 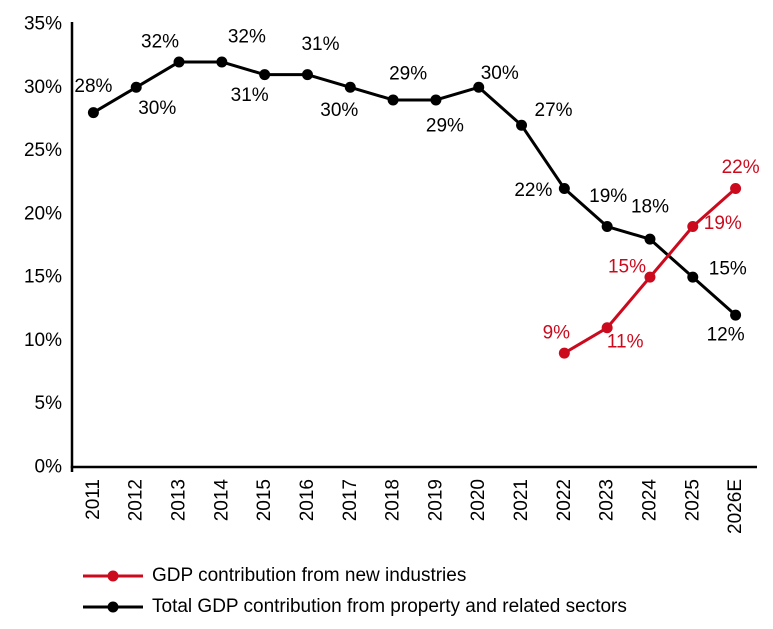 I want to click on data-label: 9%, so click(x=557, y=333).